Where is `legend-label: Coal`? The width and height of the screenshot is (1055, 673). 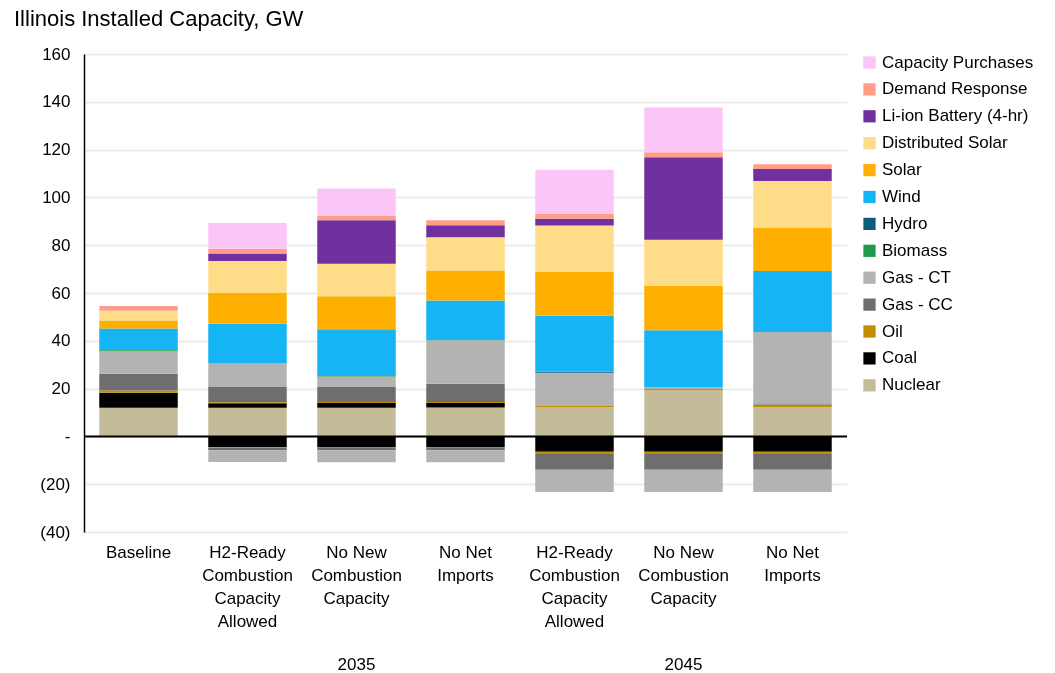 legend-label: Coal is located at coordinates (899, 358).